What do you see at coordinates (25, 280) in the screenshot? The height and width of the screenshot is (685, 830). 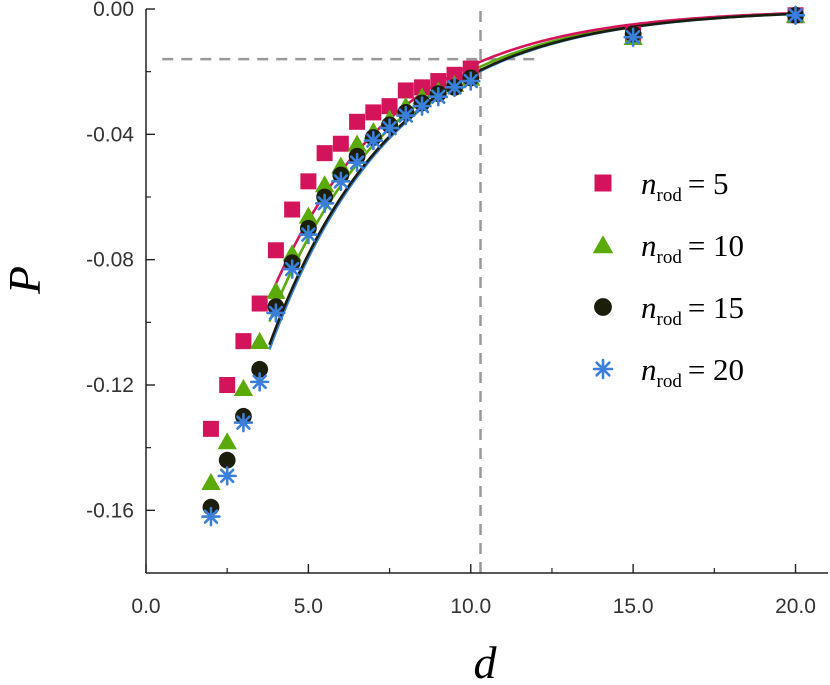 I see `y-axis-title: P` at bounding box center [25, 280].